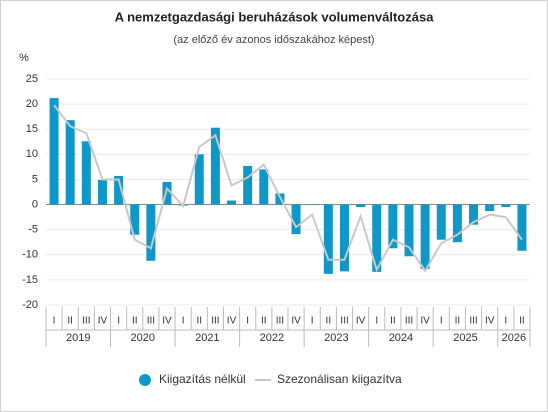 The height and width of the screenshot is (412, 548). I want to click on year-label: 2024, so click(401, 338).